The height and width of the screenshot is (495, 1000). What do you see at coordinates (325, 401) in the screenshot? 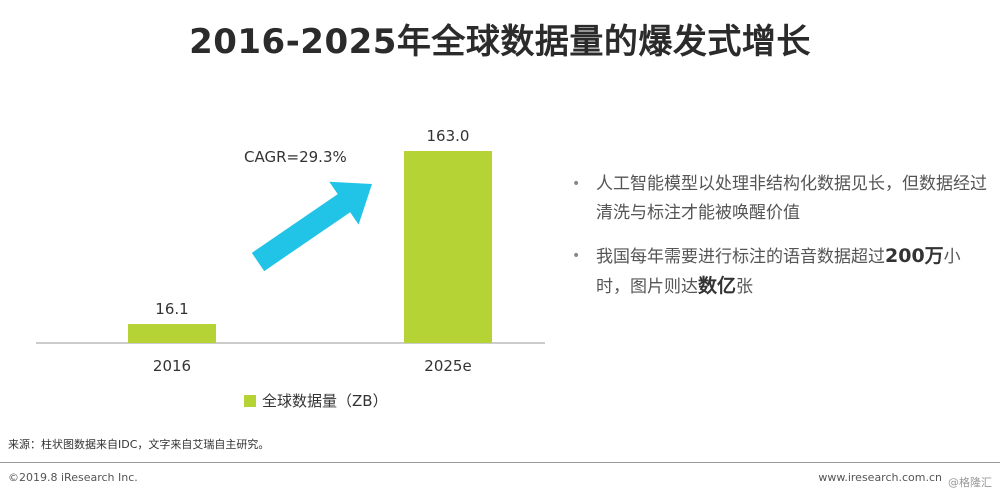
I see `legend-label: 全球数据量（ZB）` at bounding box center [325, 401].